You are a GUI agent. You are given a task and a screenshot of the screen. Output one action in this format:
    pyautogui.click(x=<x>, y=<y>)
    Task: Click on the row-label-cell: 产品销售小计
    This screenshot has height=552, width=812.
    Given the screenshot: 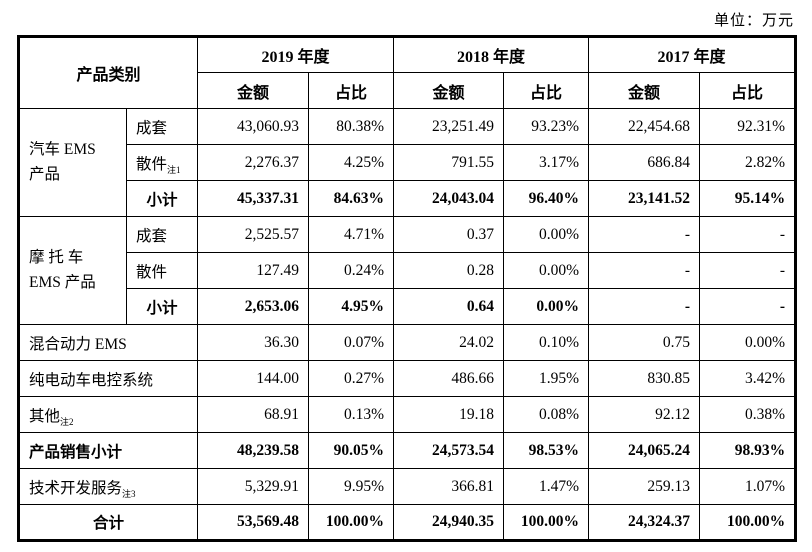 What is the action you would take?
    pyautogui.click(x=108, y=450)
    